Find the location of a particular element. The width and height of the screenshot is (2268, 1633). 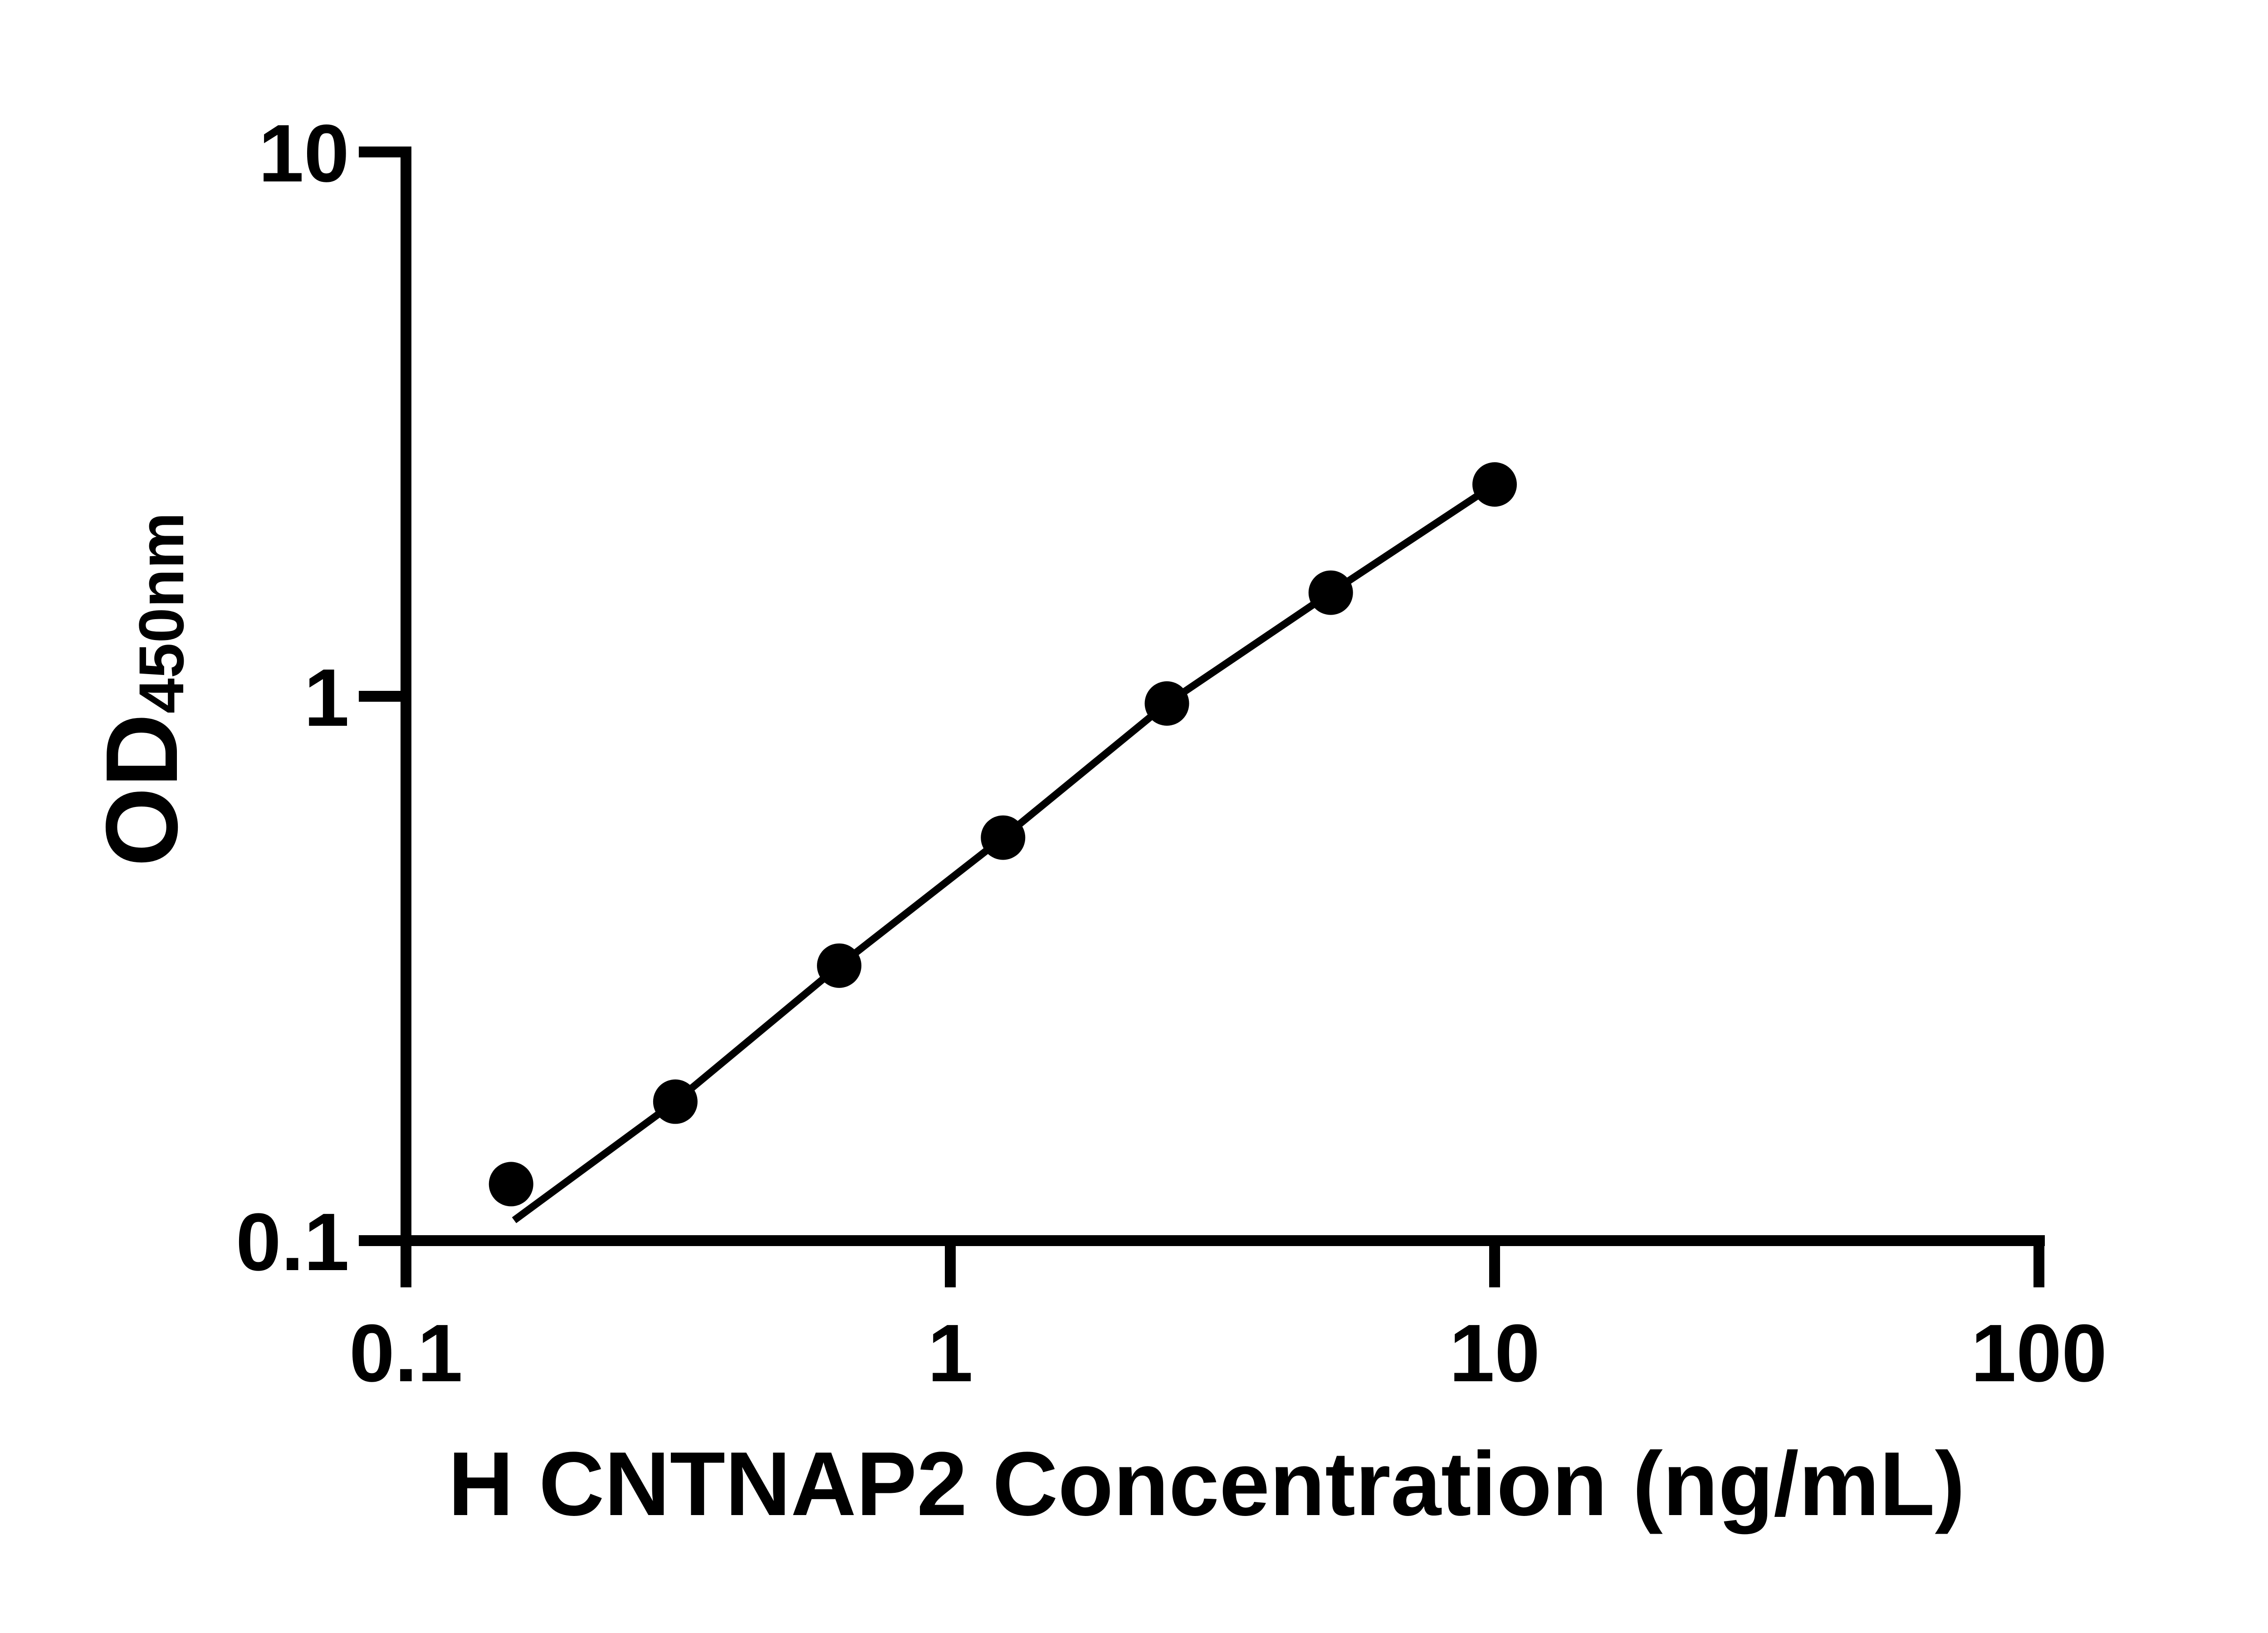

x-axis-ticks is located at coordinates (1223, 1264).